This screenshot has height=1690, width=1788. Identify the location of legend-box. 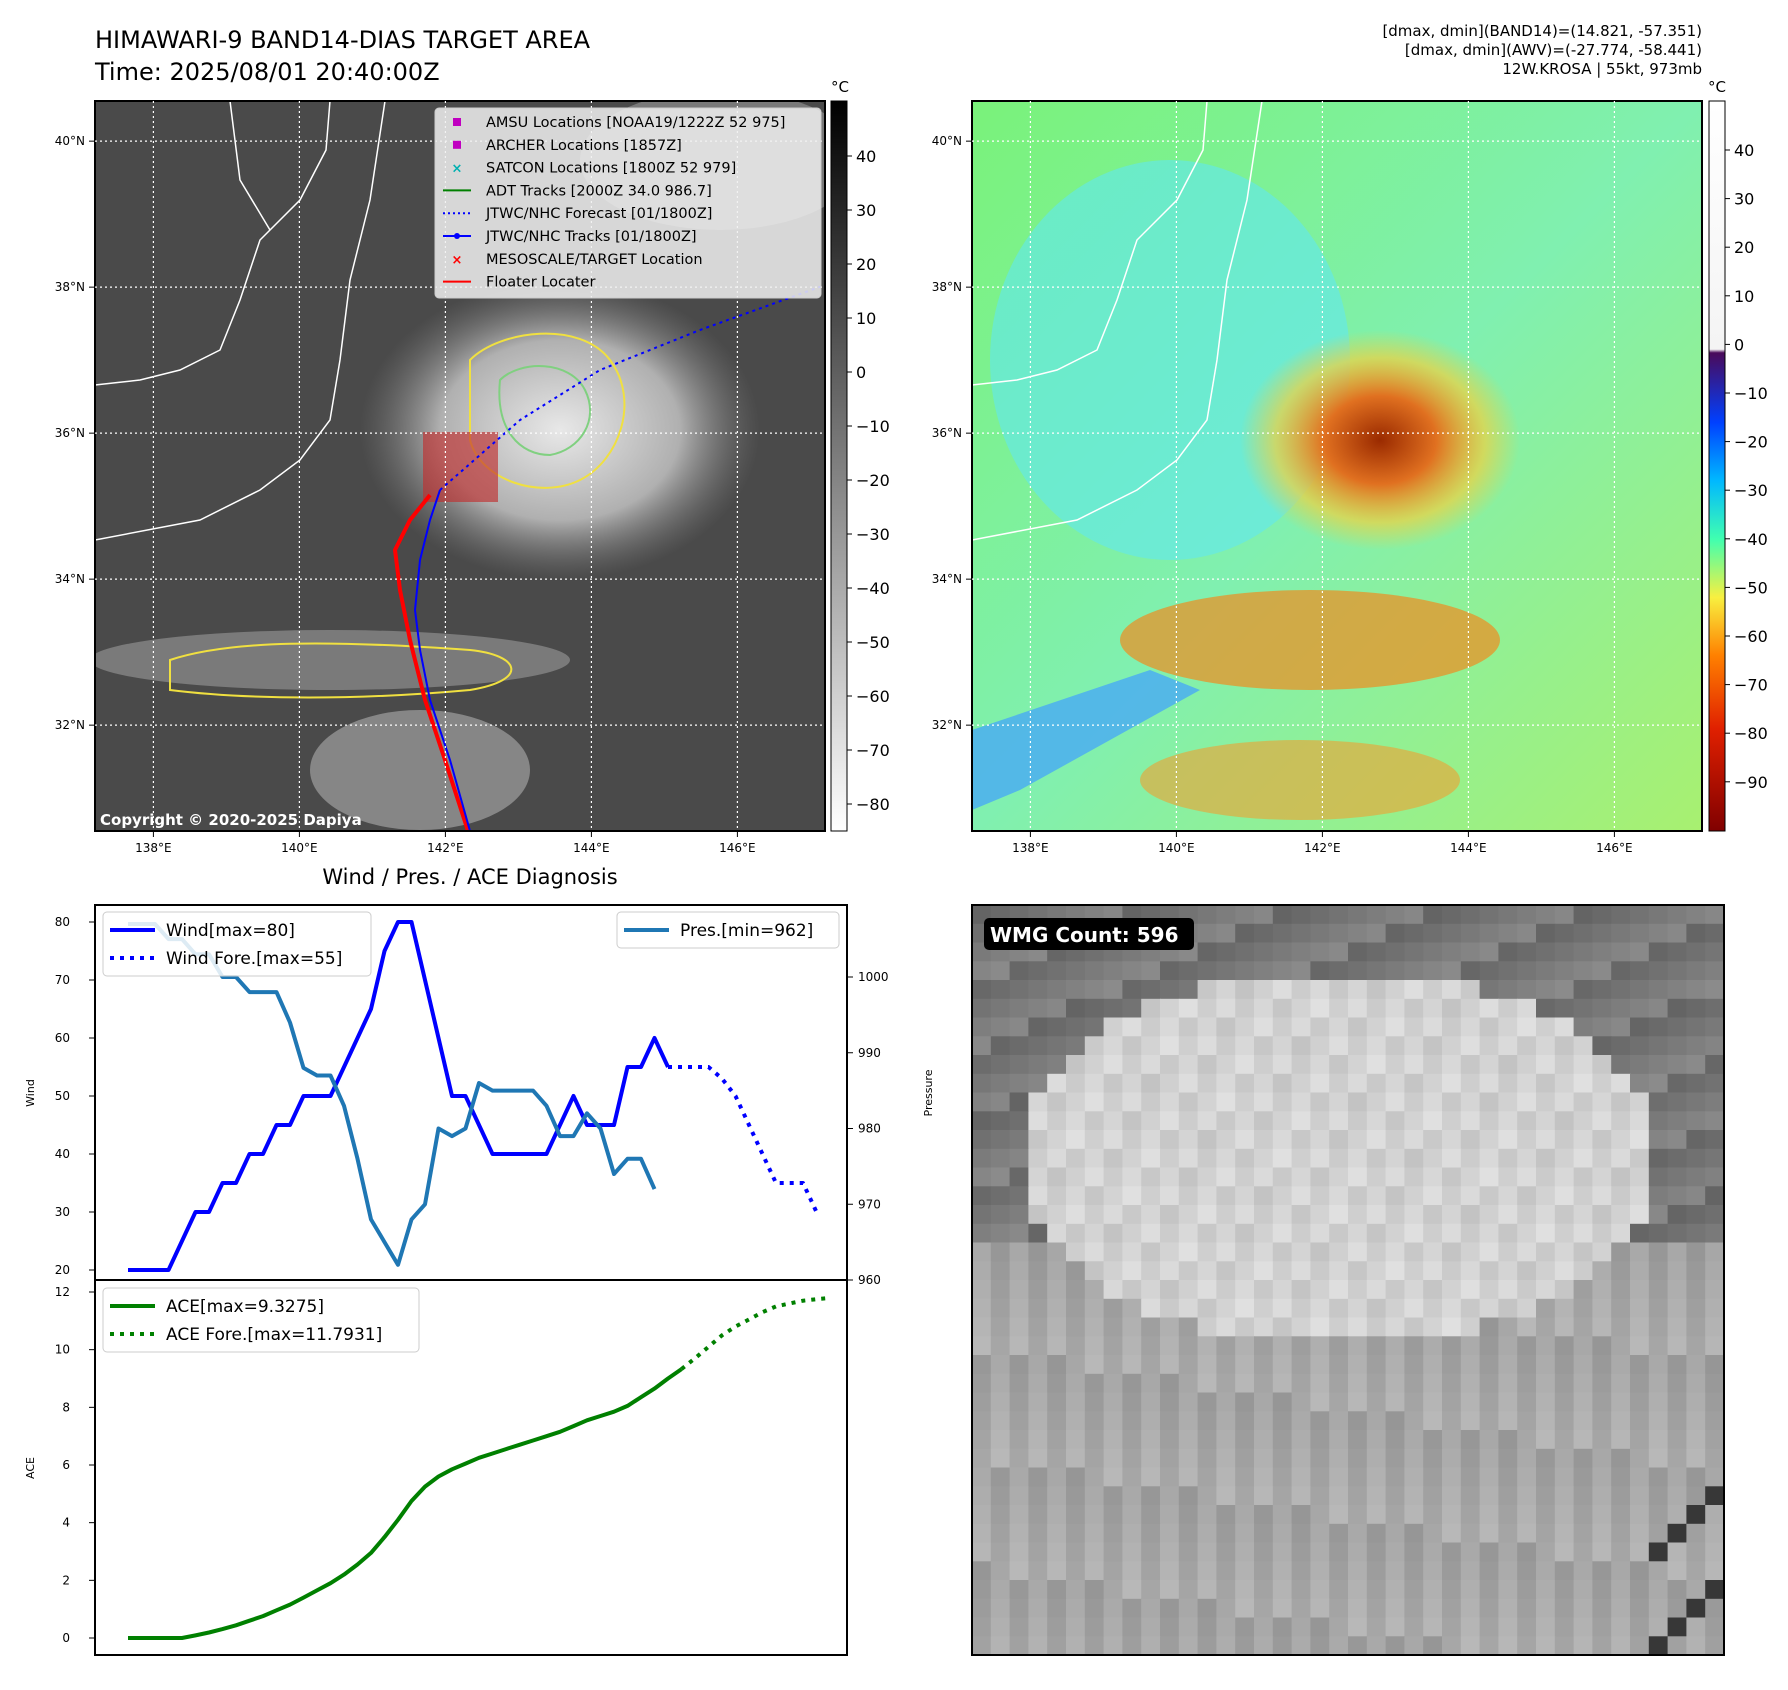
(261, 1320).